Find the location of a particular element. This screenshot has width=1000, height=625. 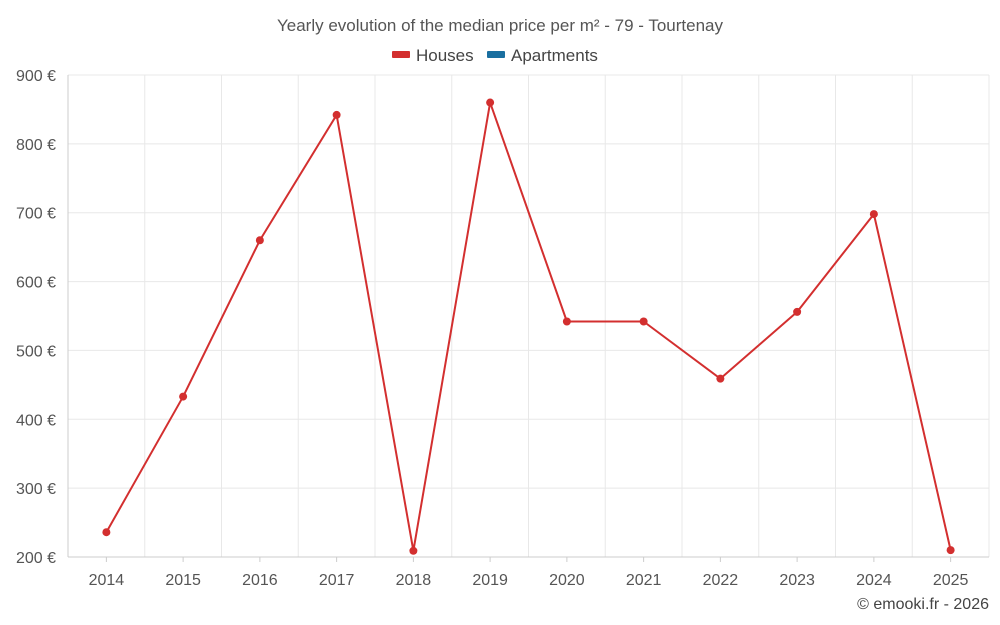

y-tick-label: 800 € is located at coordinates (36, 145).